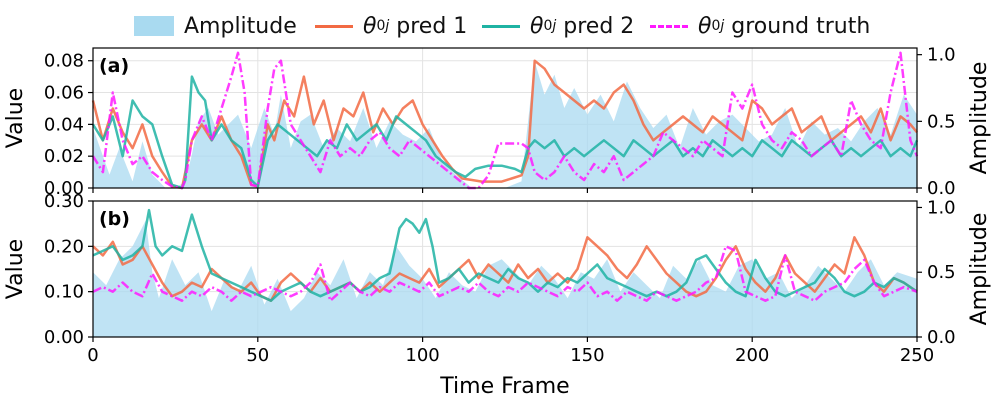  What do you see at coordinates (599, 26) in the screenshot?
I see `legend-label-pred2: pred 2` at bounding box center [599, 26].